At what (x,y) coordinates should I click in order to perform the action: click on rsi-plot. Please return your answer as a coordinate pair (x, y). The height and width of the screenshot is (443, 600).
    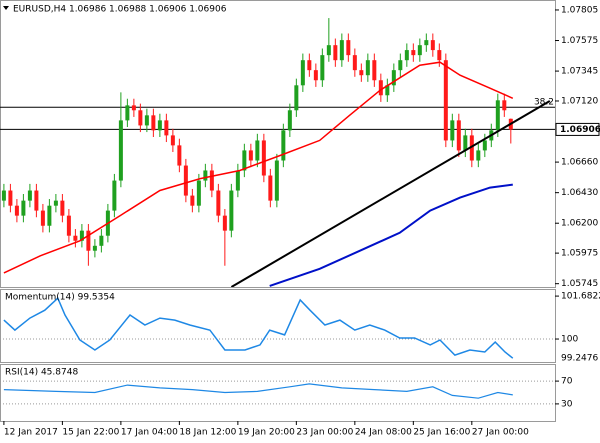
    Looking at the image, I should click on (277, 392).